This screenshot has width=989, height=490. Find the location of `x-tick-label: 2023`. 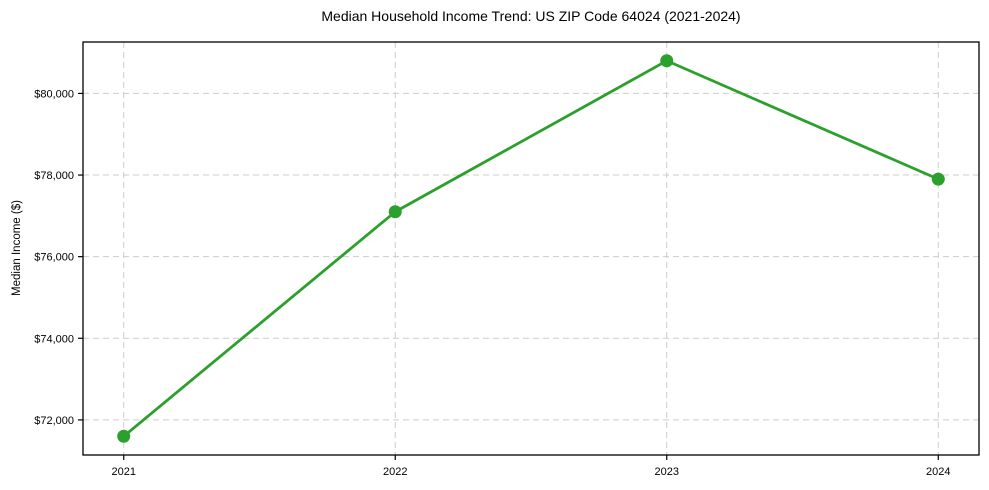

x-tick-label: 2023 is located at coordinates (667, 472).